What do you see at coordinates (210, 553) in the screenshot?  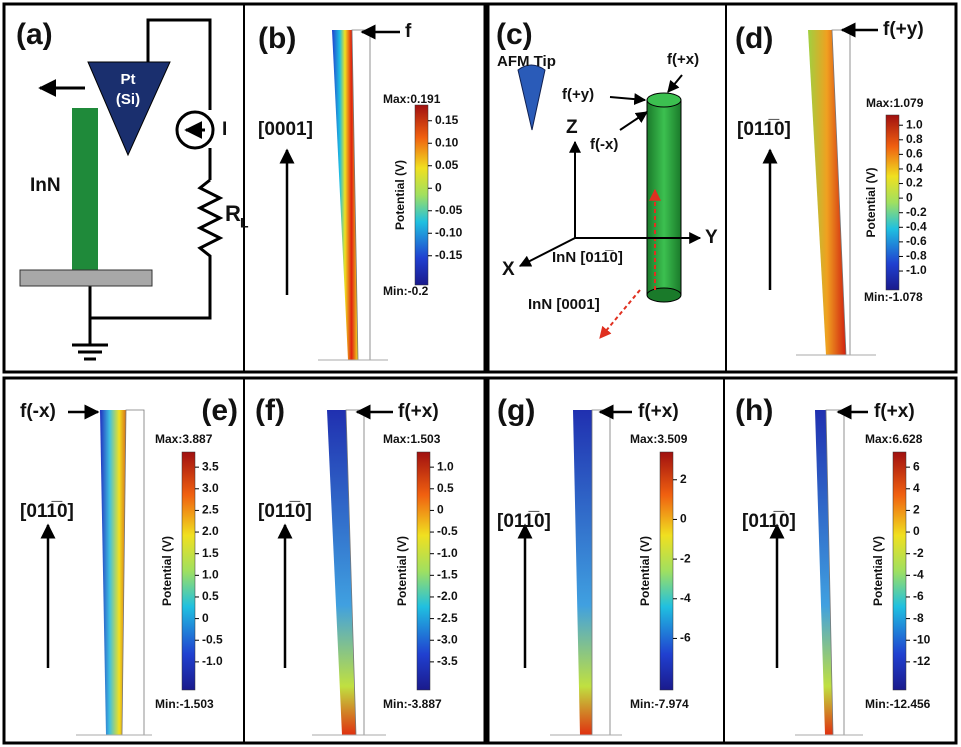 I see `colorbar-tick-label: 1.5` at bounding box center [210, 553].